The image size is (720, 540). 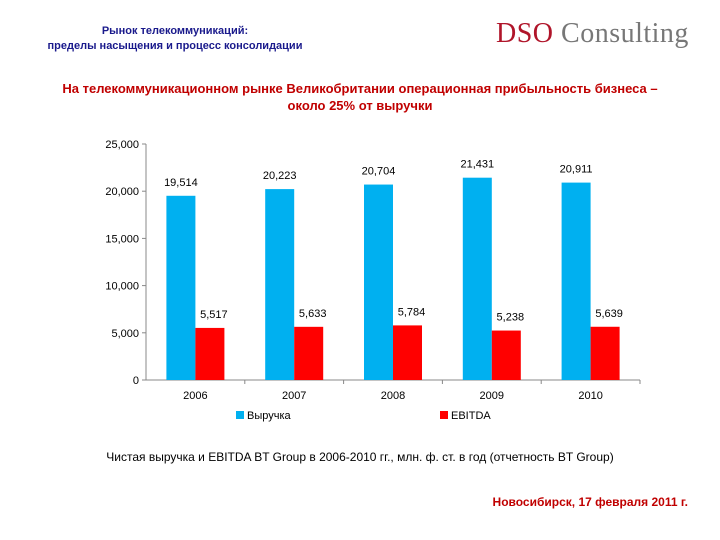 What do you see at coordinates (609, 314) in the screenshot?
I see `ebitda-data-label-2010: 5,639` at bounding box center [609, 314].